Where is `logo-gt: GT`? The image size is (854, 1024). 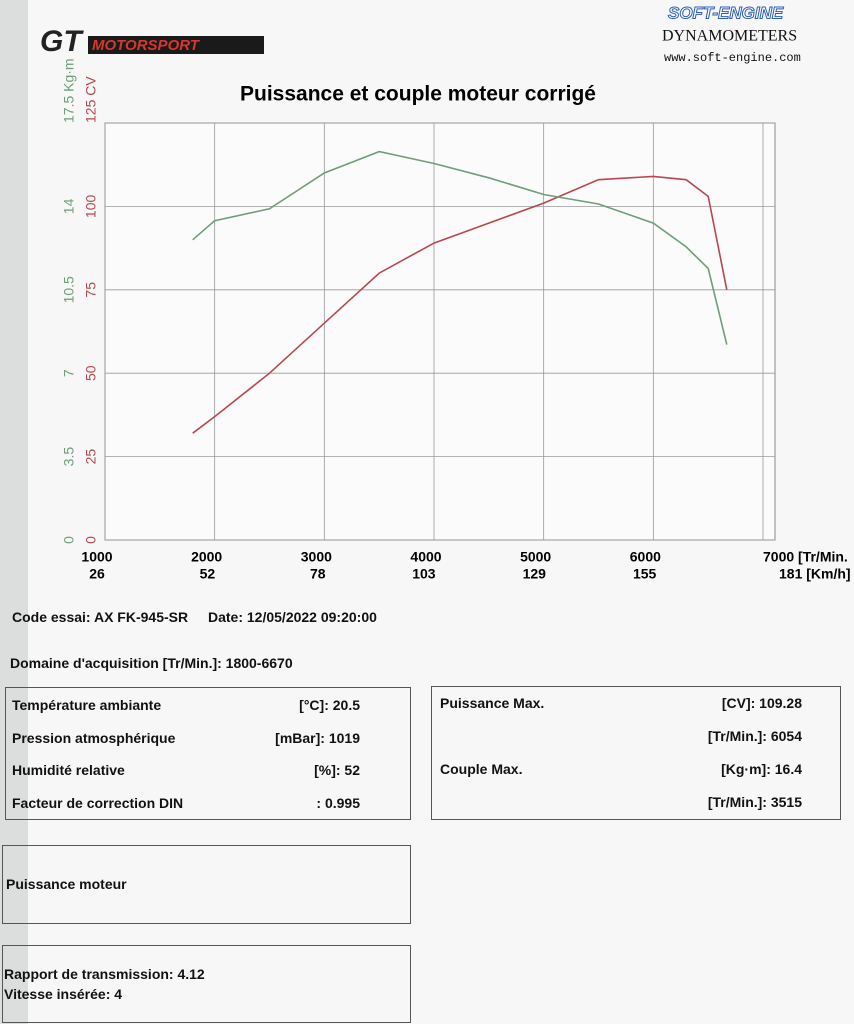
logo-gt: GT is located at coordinates (62, 41).